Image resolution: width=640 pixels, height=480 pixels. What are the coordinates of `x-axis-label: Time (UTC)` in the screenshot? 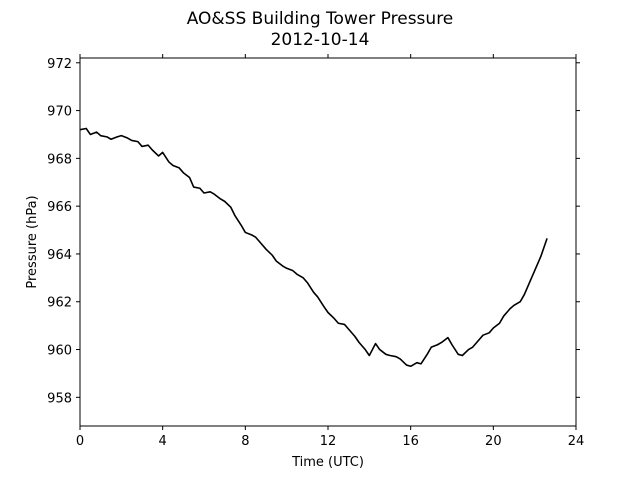 It's located at (327, 462).